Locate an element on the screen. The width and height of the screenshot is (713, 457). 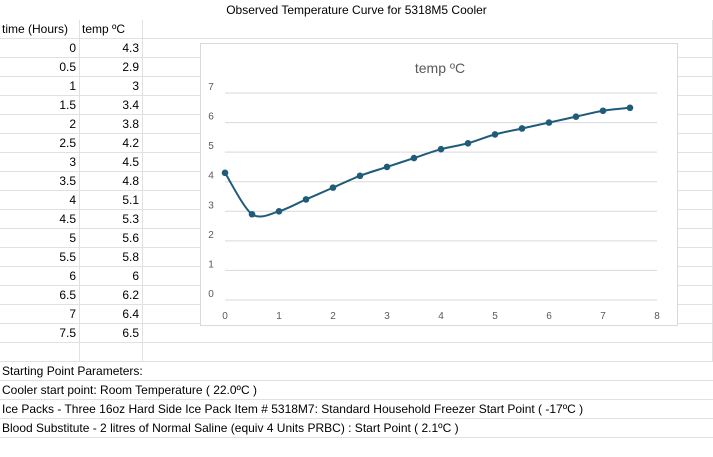
x-tick-label: 6 is located at coordinates (549, 316).